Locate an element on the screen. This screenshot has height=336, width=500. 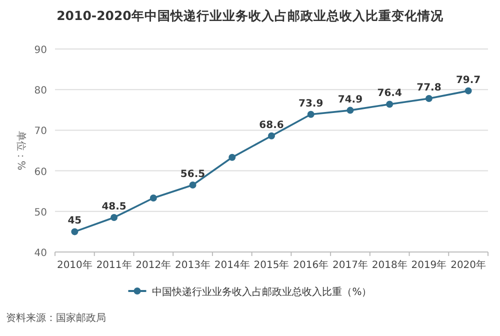
y-tick-label: 60 is located at coordinates (40, 172).